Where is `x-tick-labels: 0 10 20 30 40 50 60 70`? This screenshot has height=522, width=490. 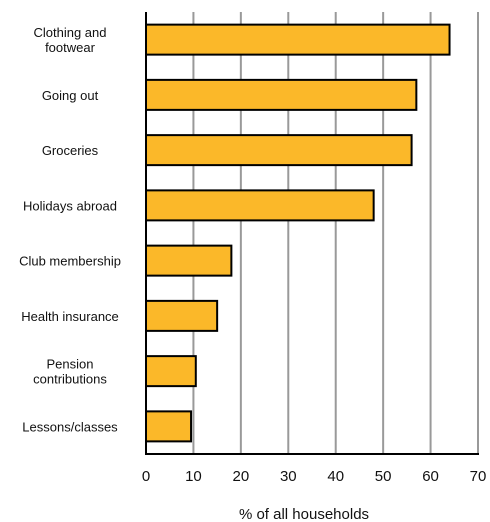 x-tick-labels: 0 10 20 30 40 50 60 70 is located at coordinates (314, 476).